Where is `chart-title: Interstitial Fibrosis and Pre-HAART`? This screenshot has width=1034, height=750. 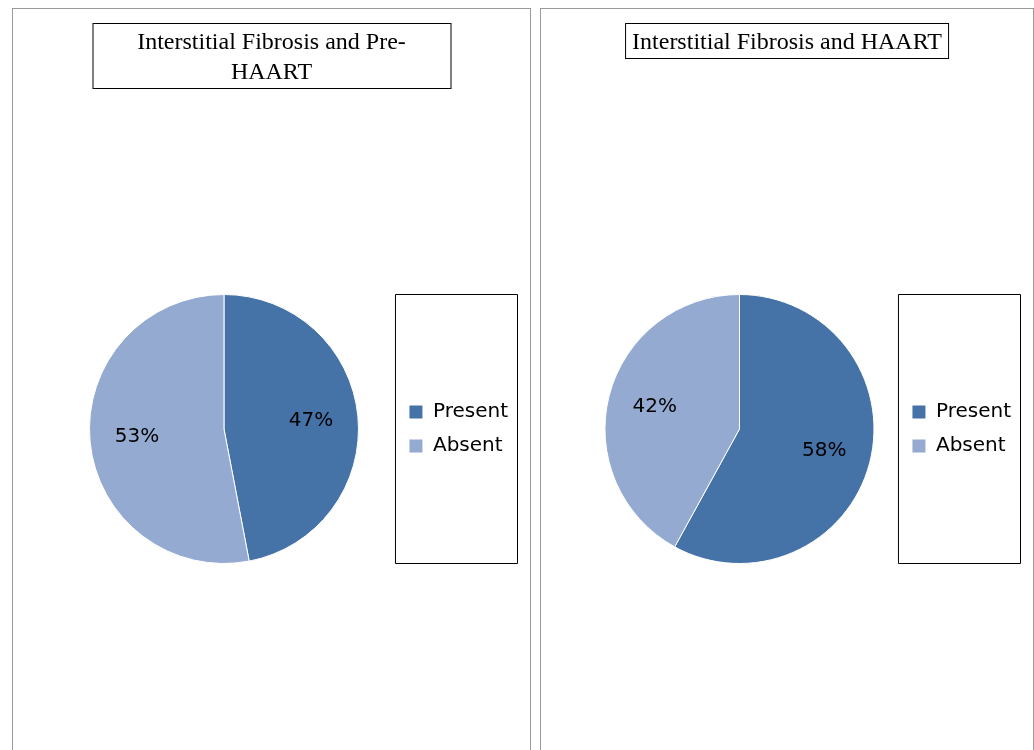
chart-title: Interstitial Fibrosis and Pre-HAART is located at coordinates (271, 56).